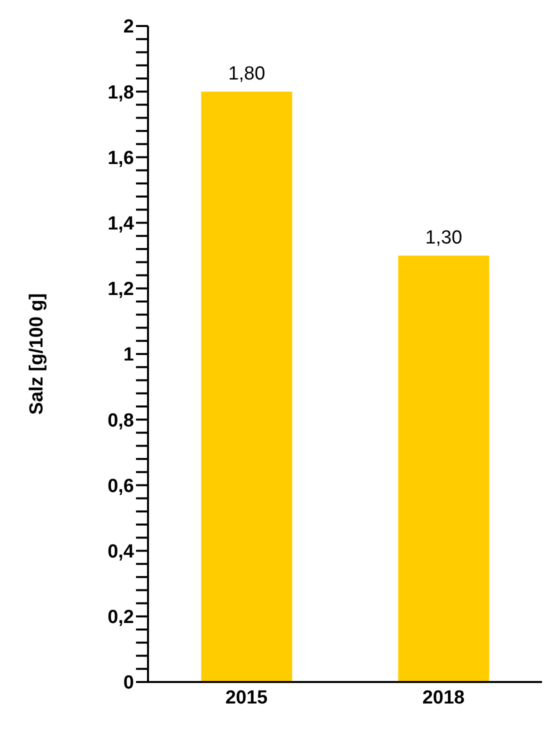 Image resolution: width=550 pixels, height=740 pixels. I want to click on y-tick-label: 2, so click(128, 27).